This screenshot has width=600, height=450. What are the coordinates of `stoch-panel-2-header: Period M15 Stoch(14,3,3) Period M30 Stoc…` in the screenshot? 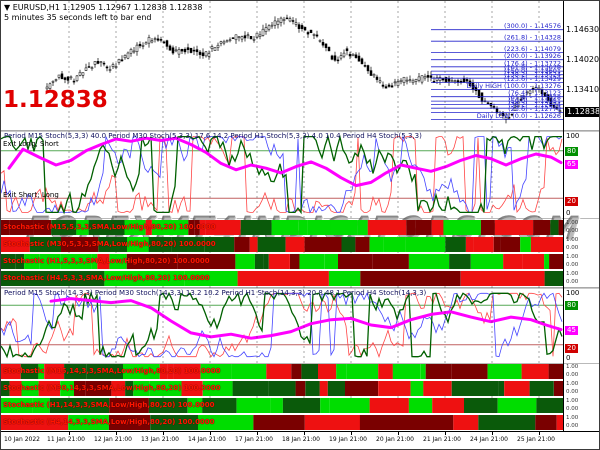 It's located at (215, 293).